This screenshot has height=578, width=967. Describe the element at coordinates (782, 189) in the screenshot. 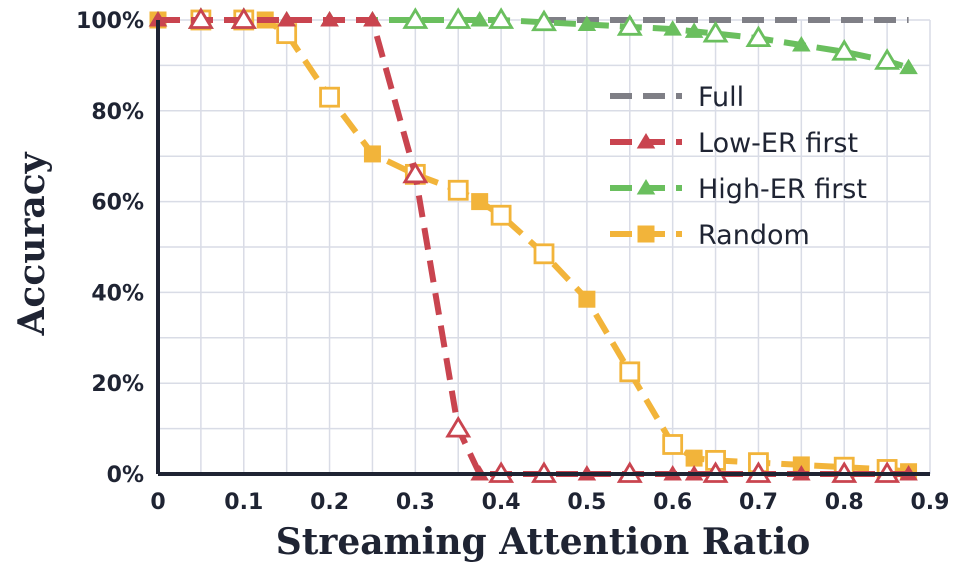

I see `legend-label-high-er-first: High-ER first` at that location.